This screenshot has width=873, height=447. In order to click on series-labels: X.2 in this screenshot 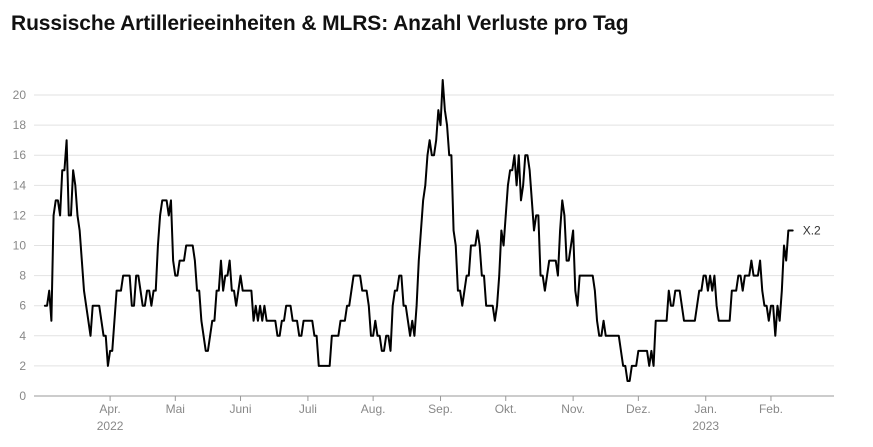, I will do `click(812, 230)`.